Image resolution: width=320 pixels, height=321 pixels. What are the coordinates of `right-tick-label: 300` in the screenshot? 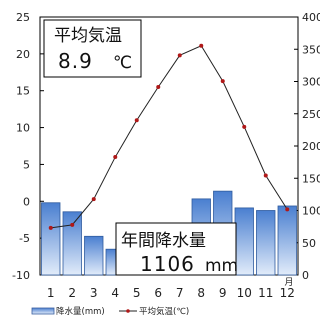 It's located at (311, 82).